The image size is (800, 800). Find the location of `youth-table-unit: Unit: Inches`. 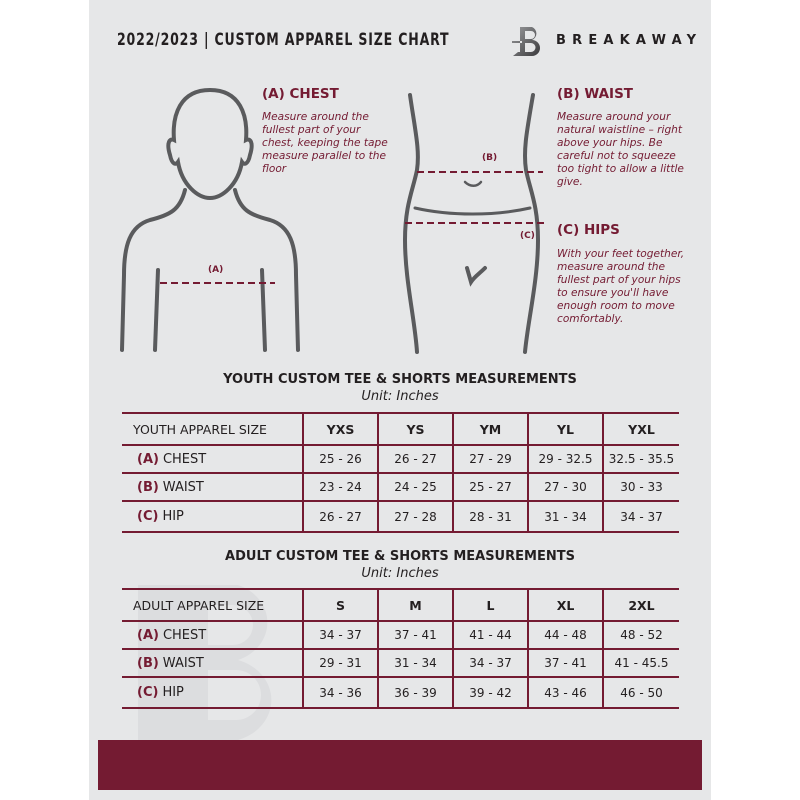

youth-table-unit: Unit: Inches is located at coordinates (400, 396).